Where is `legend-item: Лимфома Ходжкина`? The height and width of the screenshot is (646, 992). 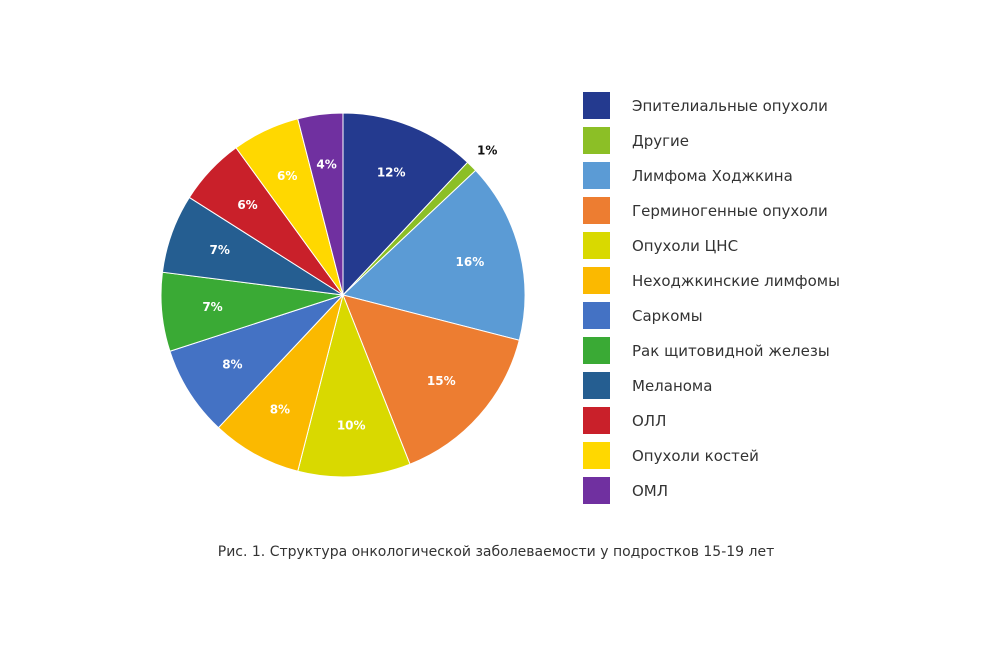 legend-item: Лимфома Ходжкина is located at coordinates (711, 175).